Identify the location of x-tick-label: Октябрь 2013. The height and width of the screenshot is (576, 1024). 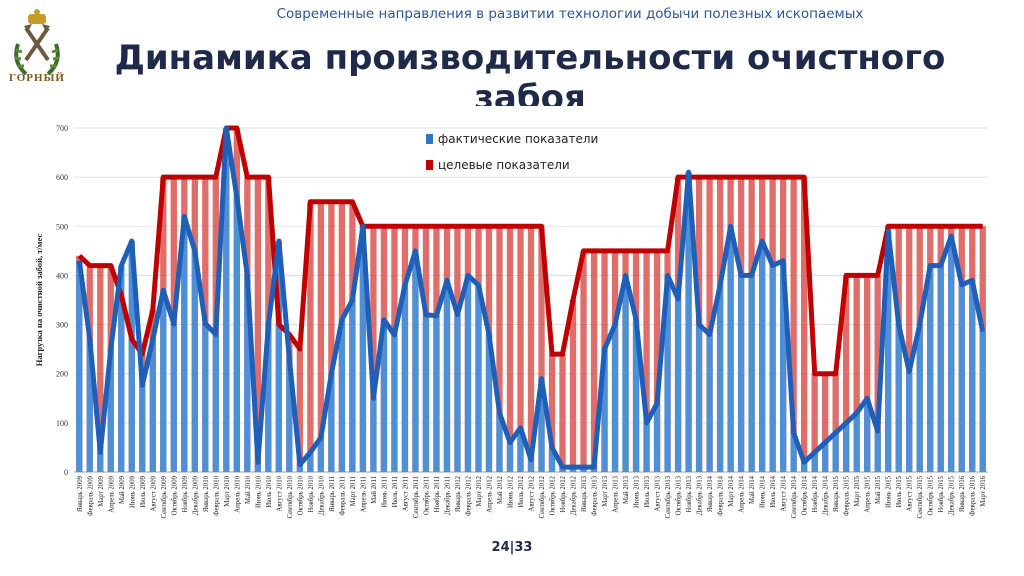
(679, 495).